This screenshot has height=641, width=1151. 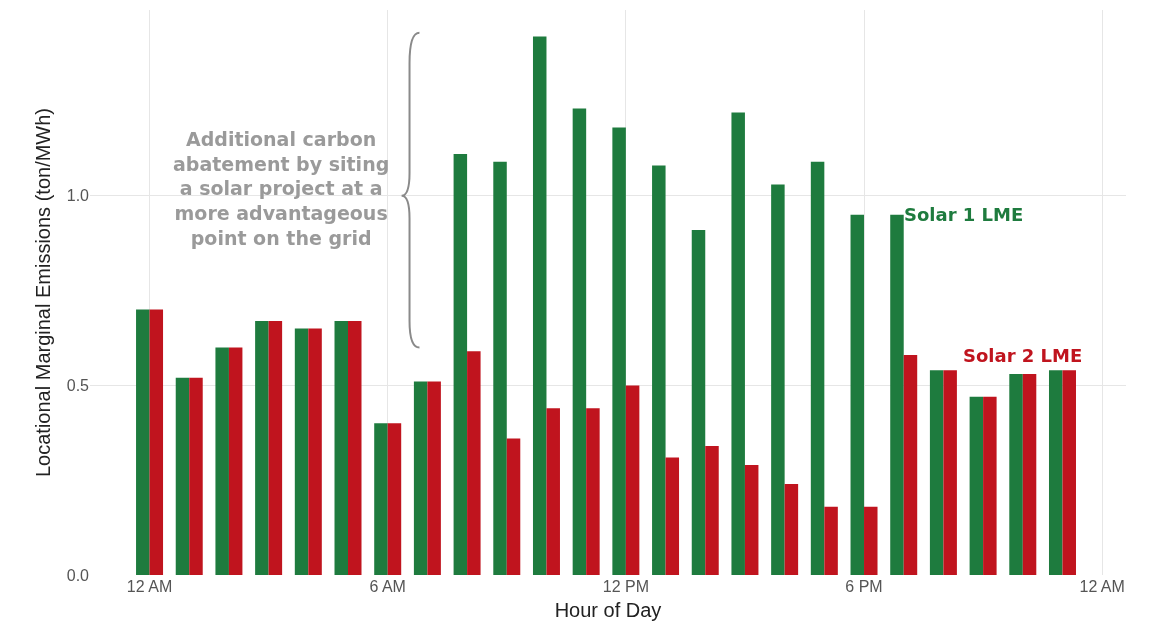 What do you see at coordinates (1023, 355) in the screenshot?
I see `series-label: Solar 2 LME` at bounding box center [1023, 355].